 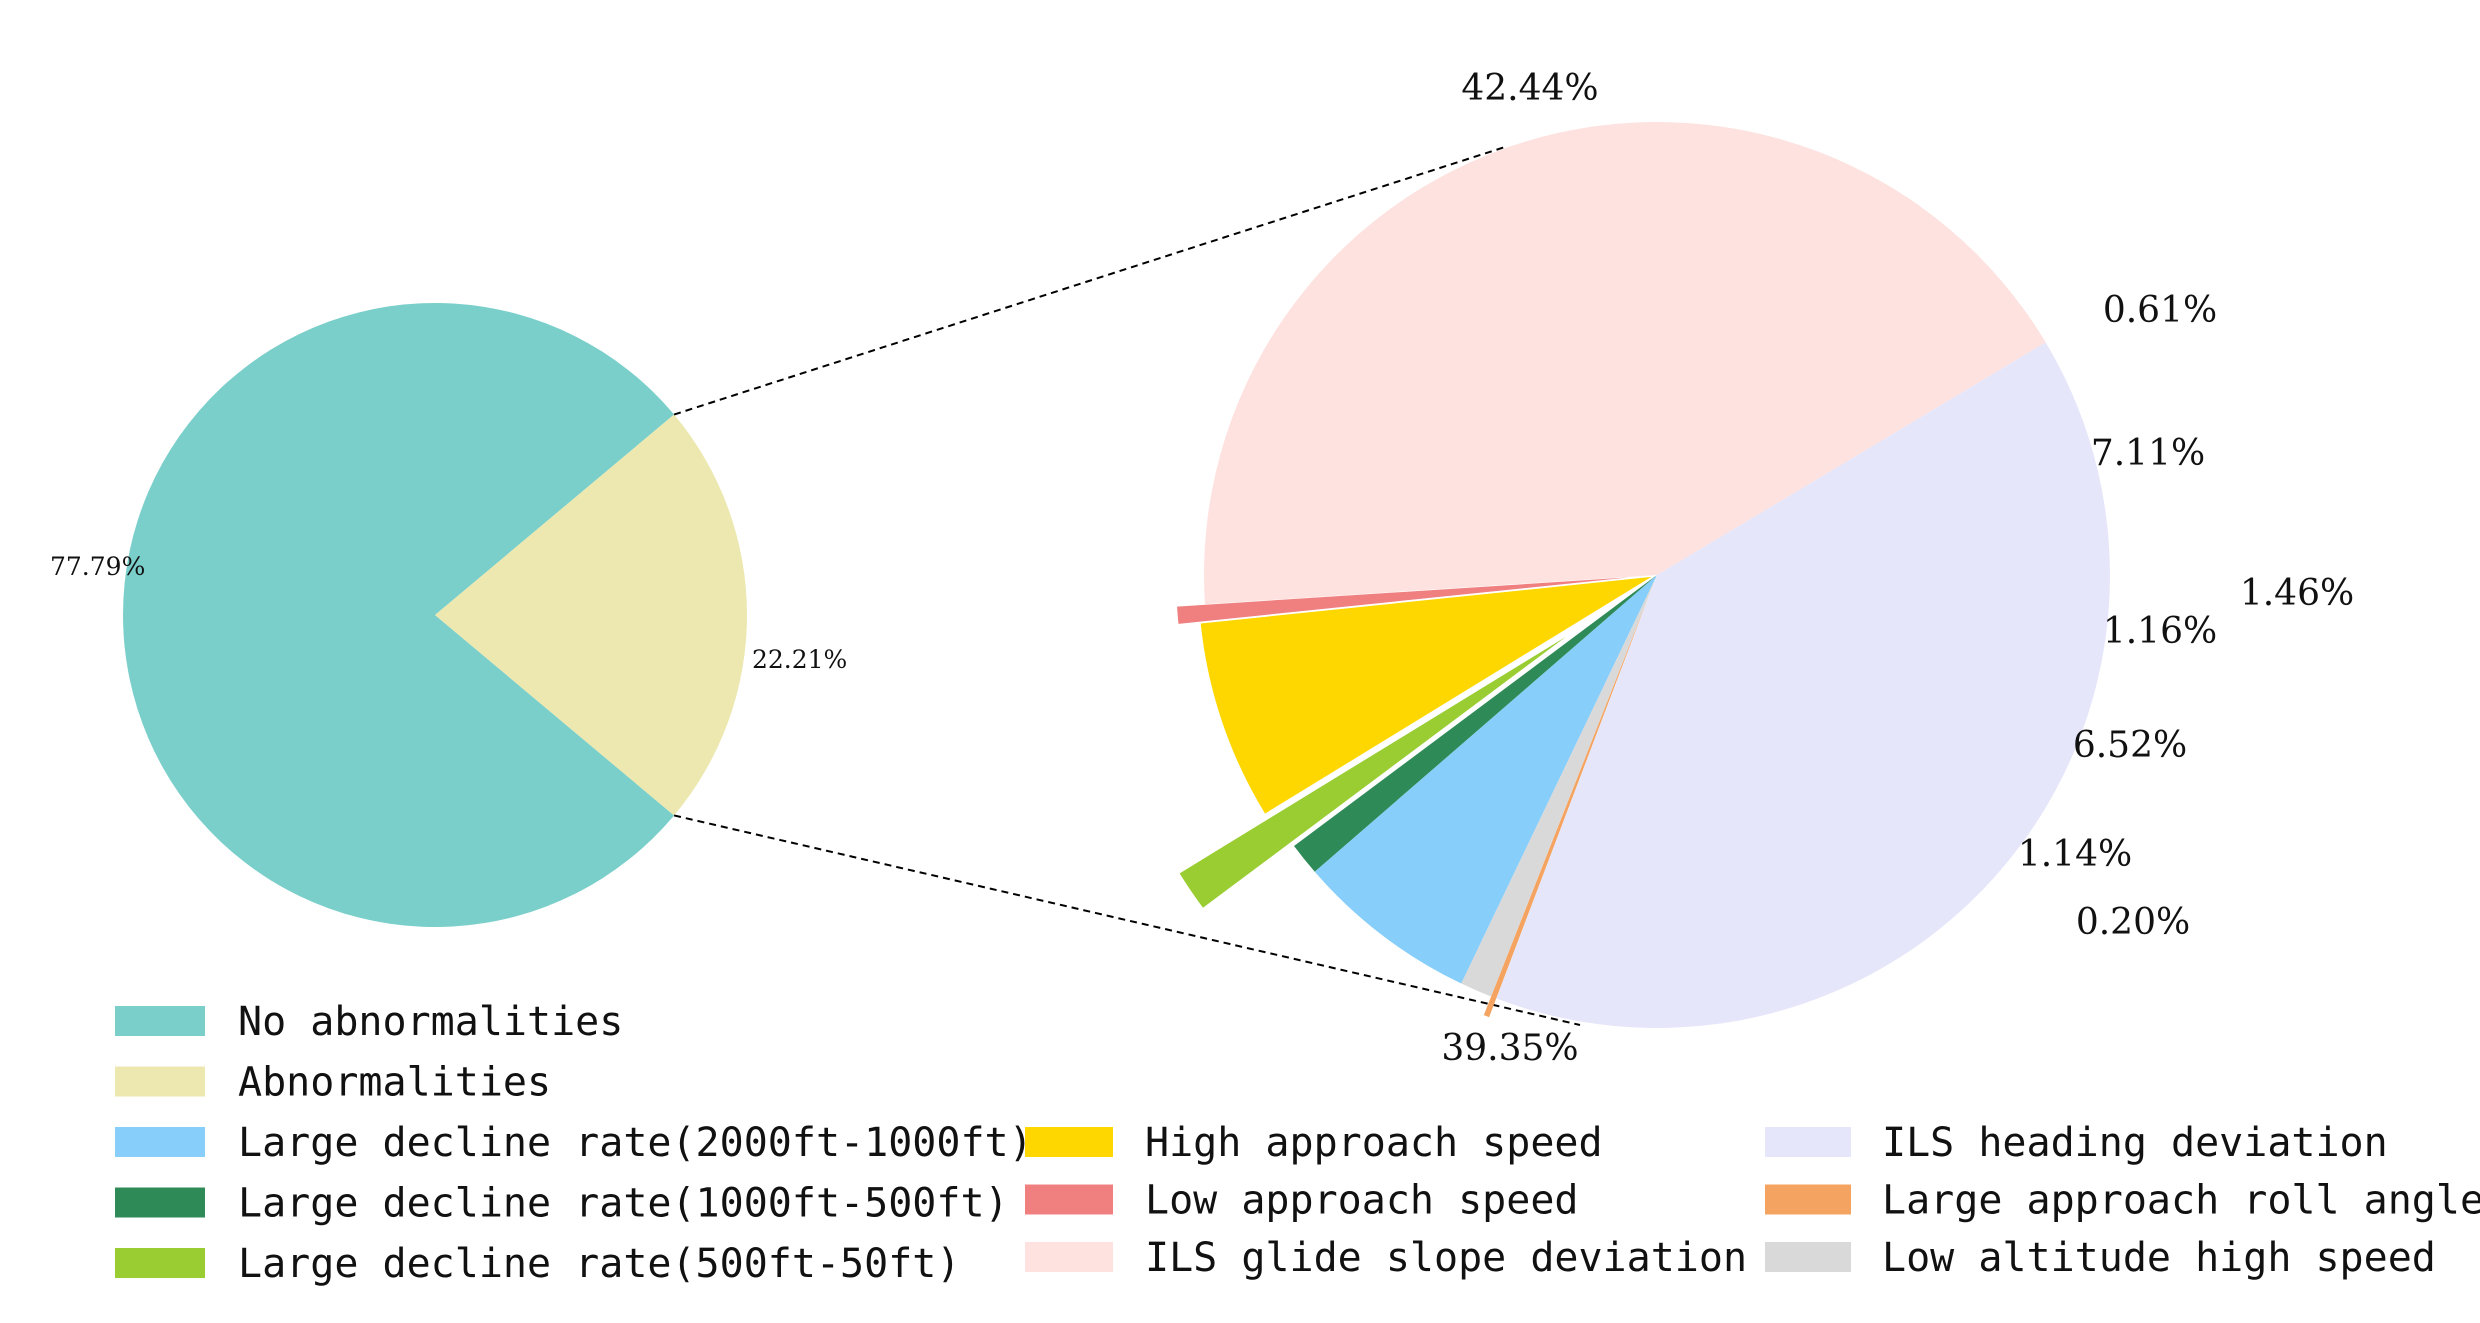 What do you see at coordinates (430, 1022) in the screenshot?
I see `legend-label: No abnormalities` at bounding box center [430, 1022].